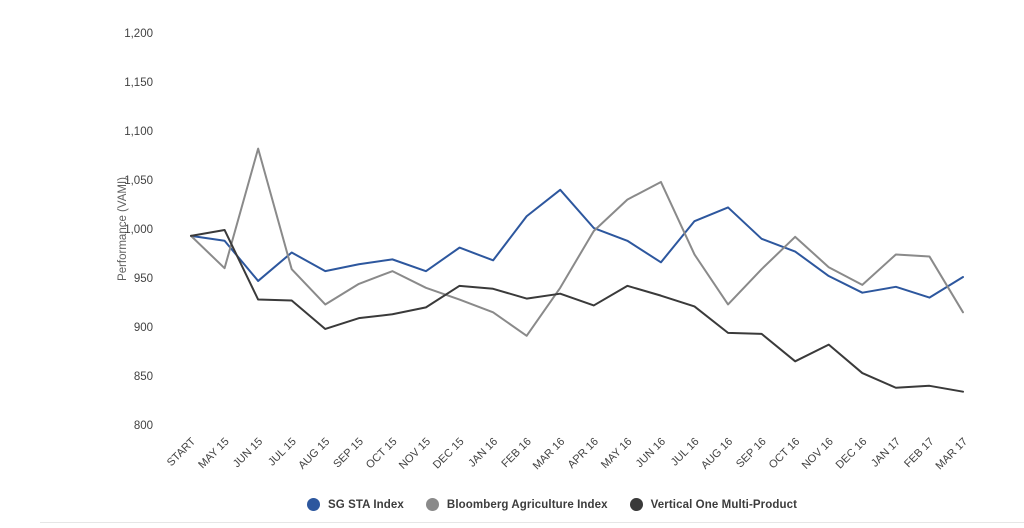 The image size is (1024, 528). What do you see at coordinates (365, 504) in the screenshot?
I see `legend-label: SG STA Index` at bounding box center [365, 504].